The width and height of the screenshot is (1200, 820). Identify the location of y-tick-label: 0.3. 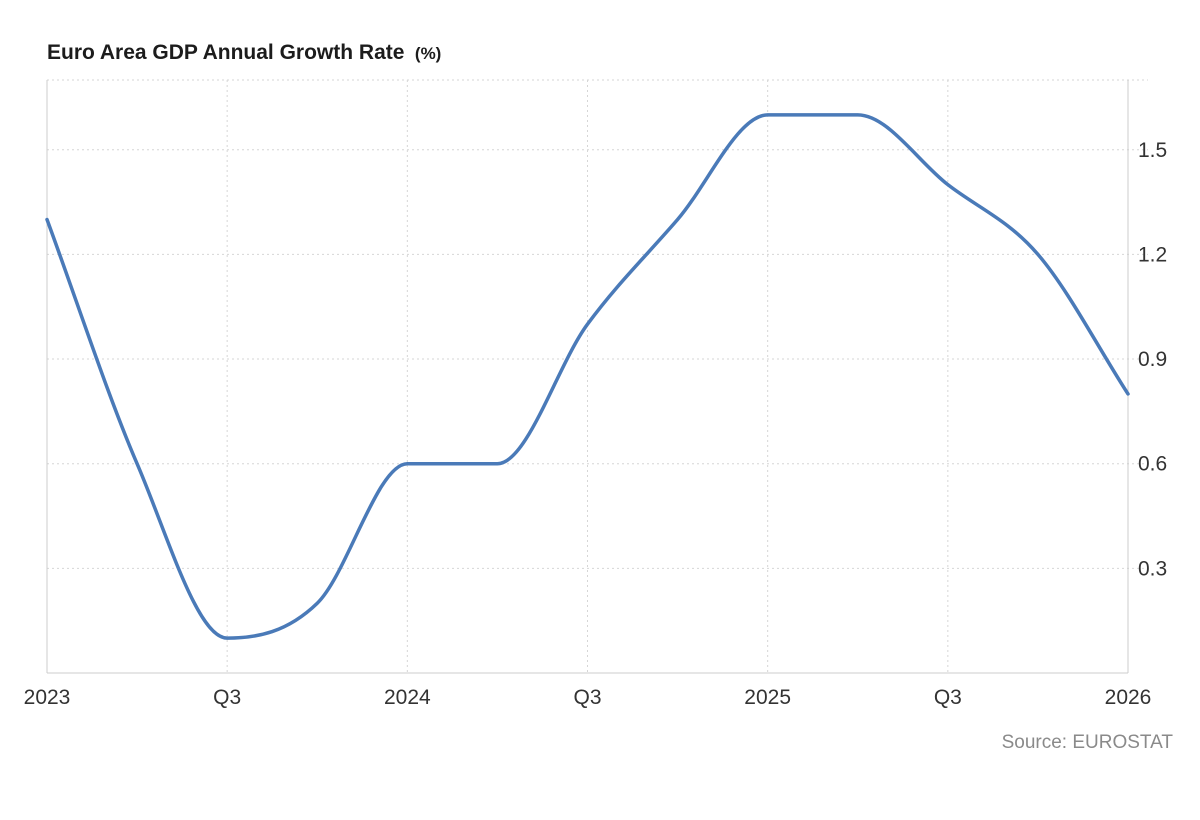
(1152, 568).